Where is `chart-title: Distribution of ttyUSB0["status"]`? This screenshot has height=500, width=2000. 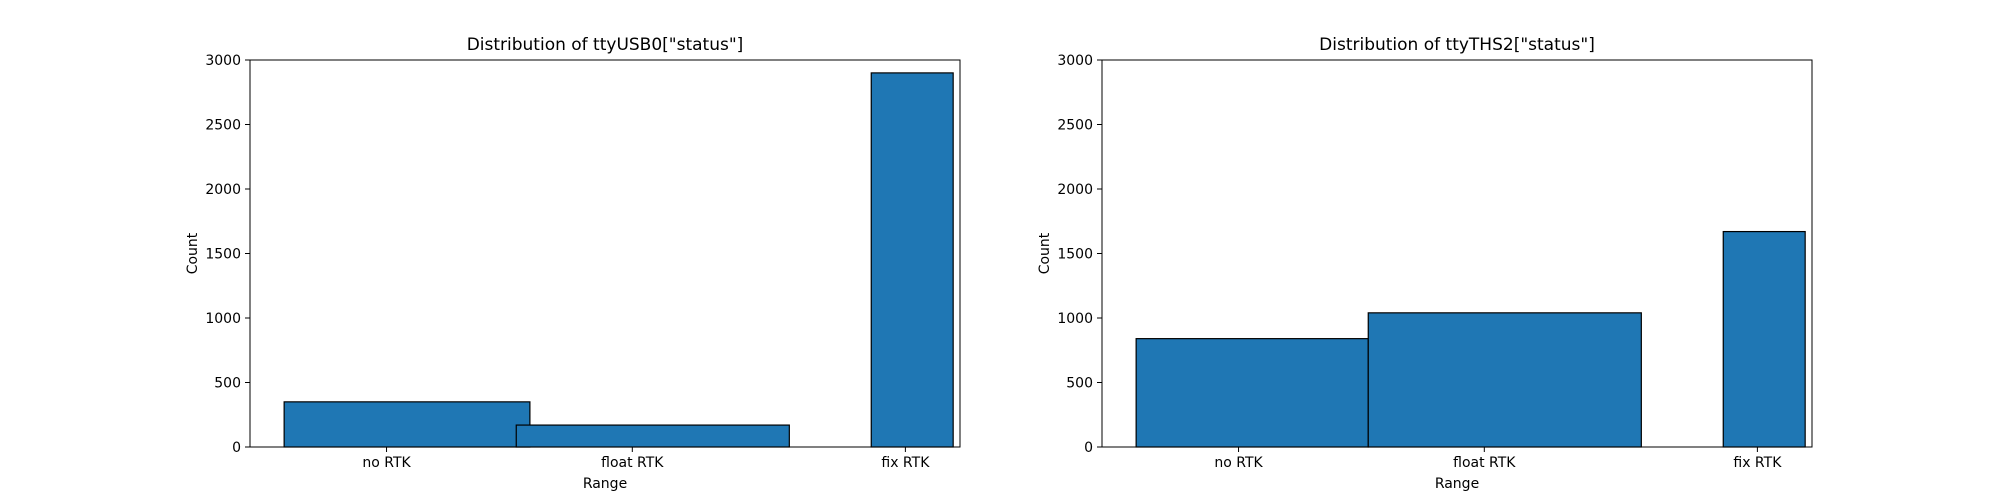
chart-title: Distribution of ttyUSB0["status"] is located at coordinates (605, 45).